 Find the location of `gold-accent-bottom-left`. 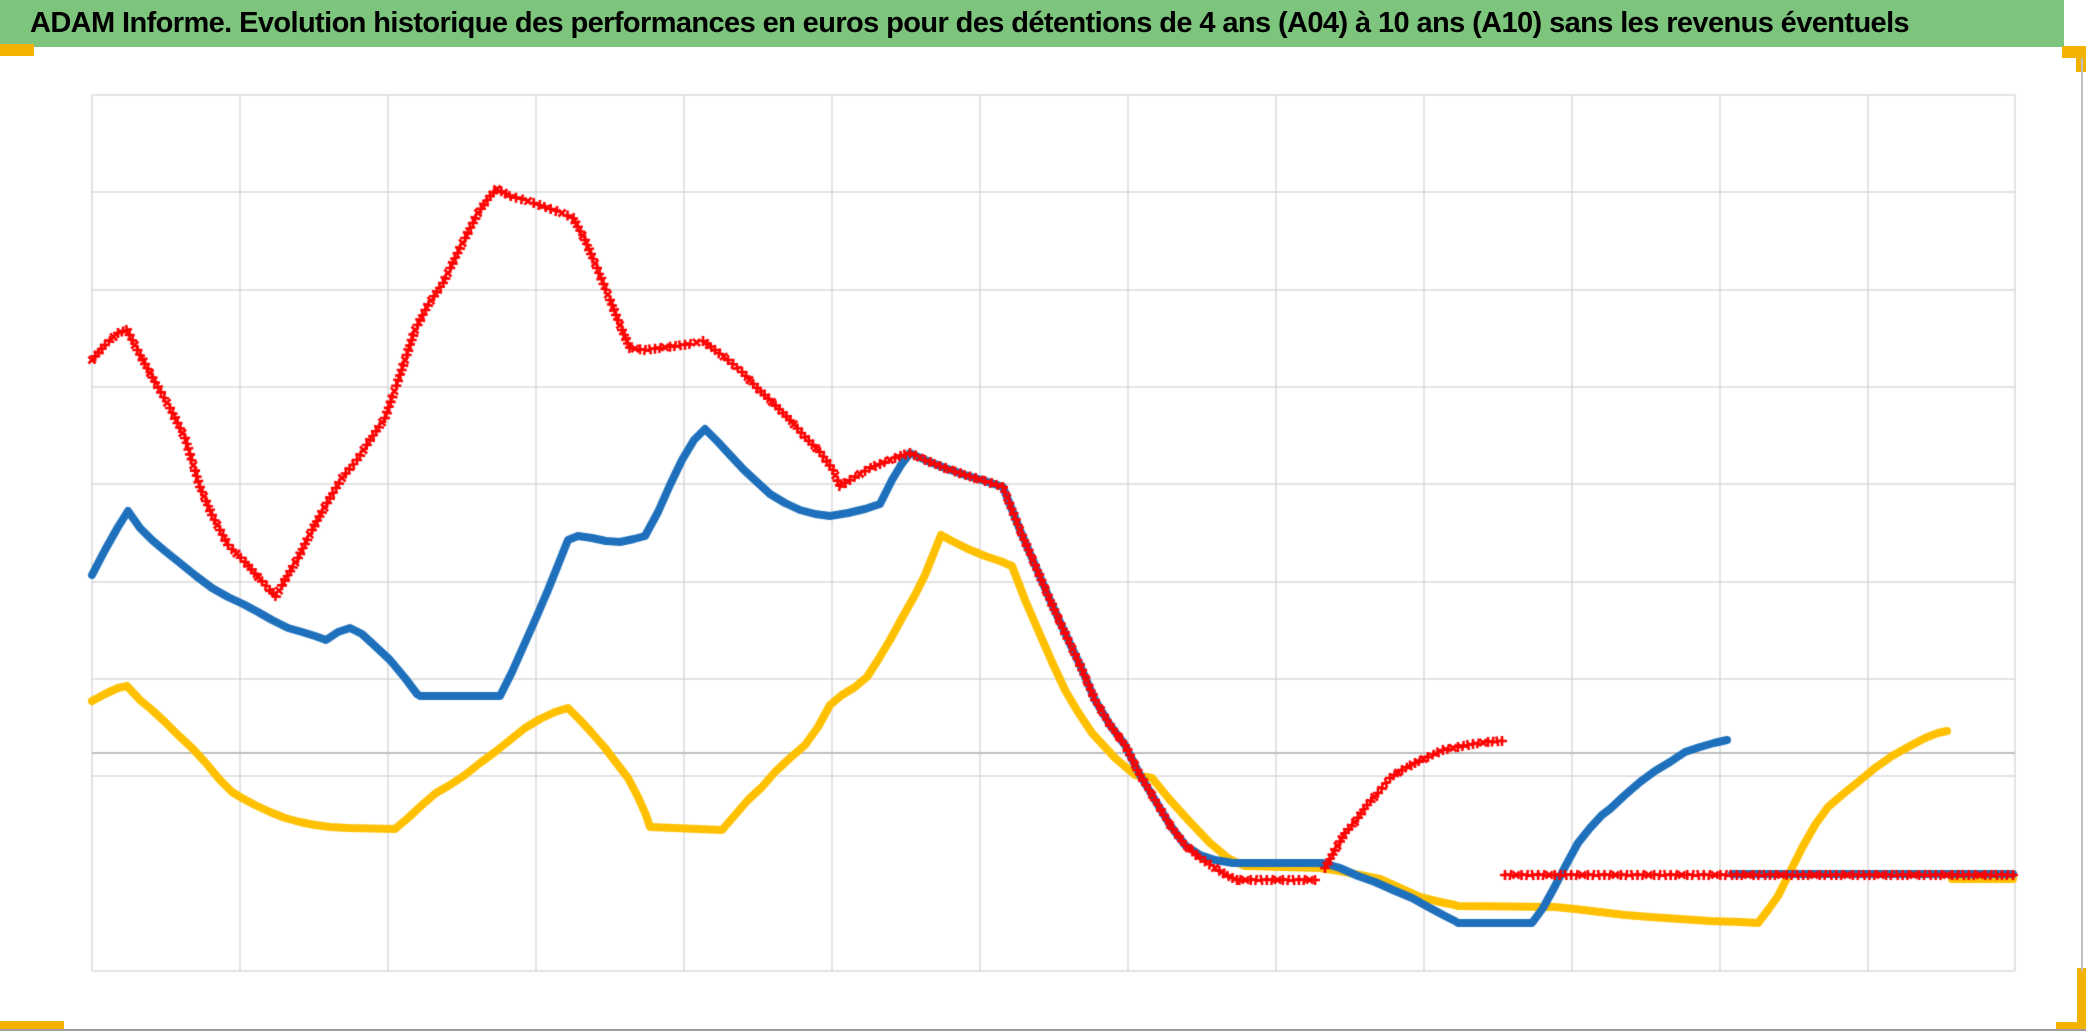

gold-accent-bottom-left is located at coordinates (32, 1025).